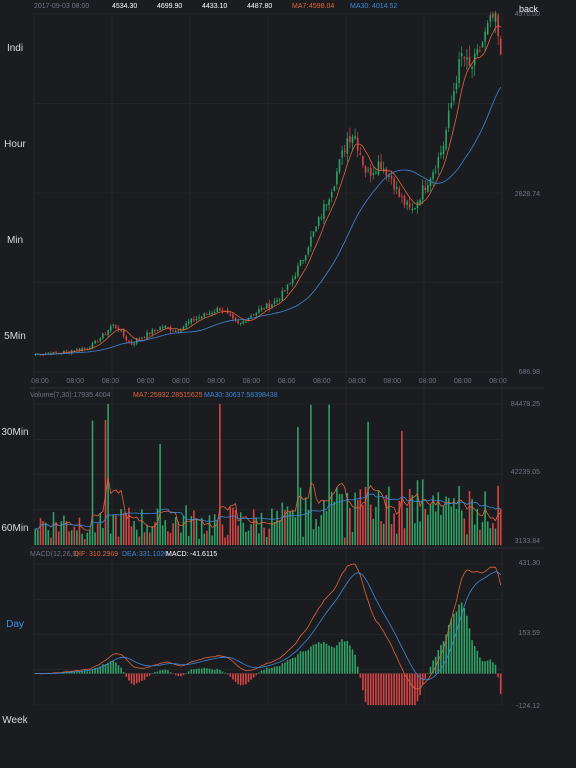  What do you see at coordinates (15, 432) in the screenshot?
I see `sidebar-item-30min: 30Min` at bounding box center [15, 432].